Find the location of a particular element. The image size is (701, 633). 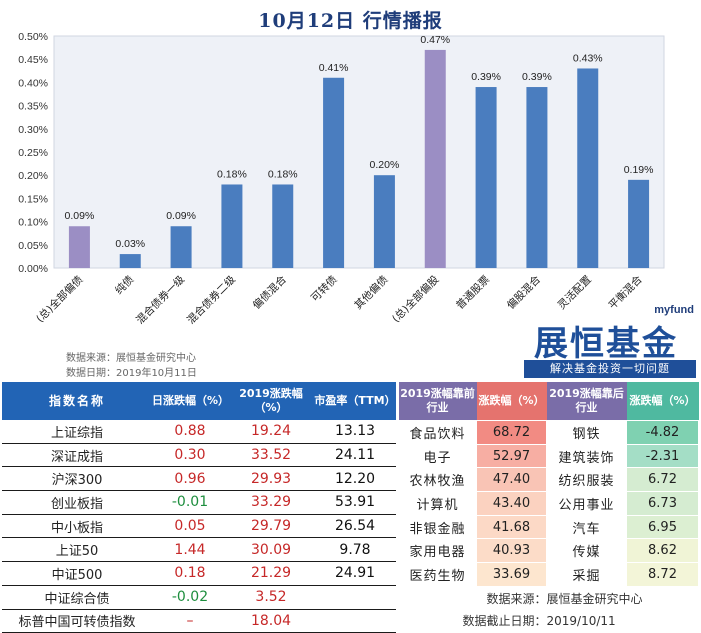

top-industry-change: 41.68 is located at coordinates (511, 527).